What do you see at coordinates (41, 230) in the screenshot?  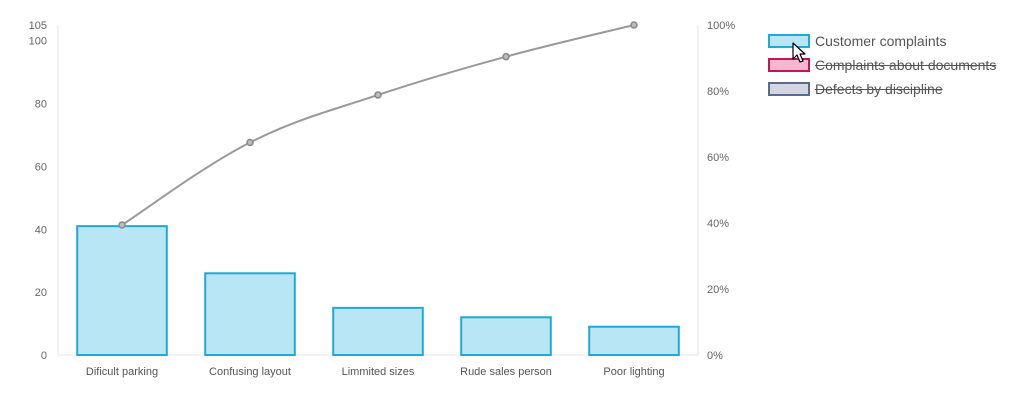 I see `y-left-tick-label: 40` at bounding box center [41, 230].